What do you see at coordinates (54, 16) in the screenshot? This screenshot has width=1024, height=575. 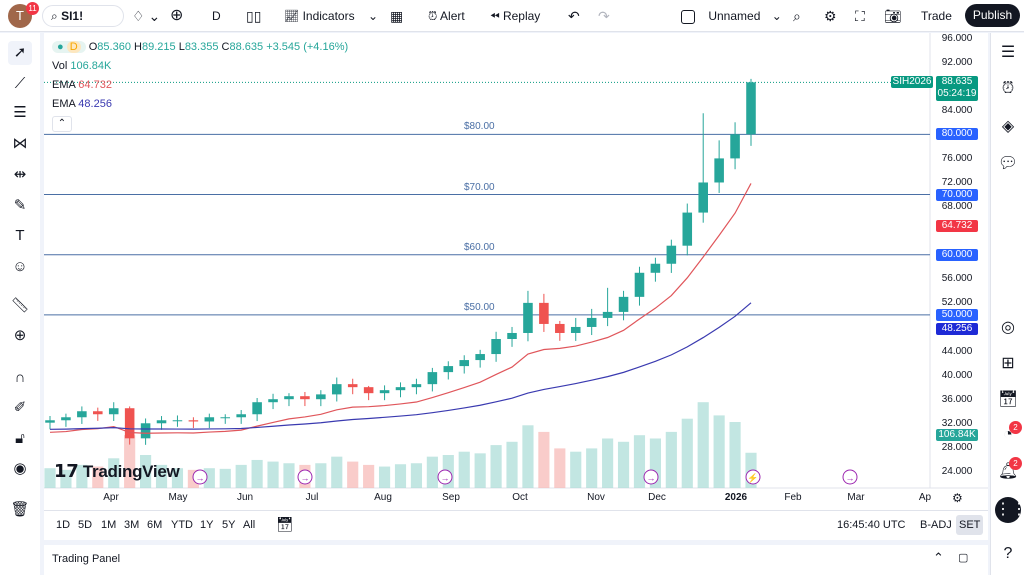 I see `search-icon: ⌕` at bounding box center [54, 16].